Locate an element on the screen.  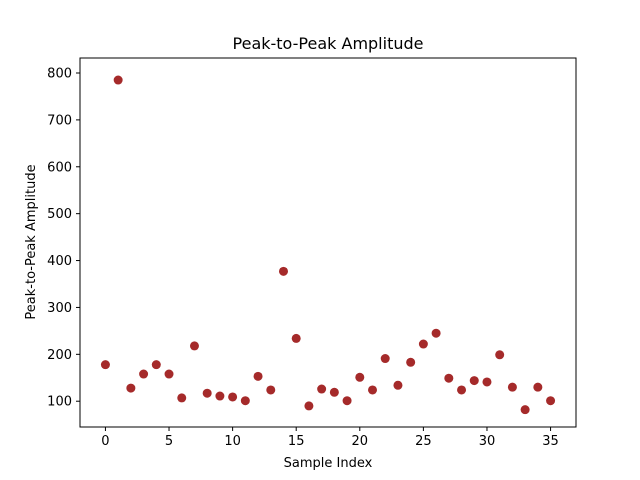
x-tick-label: 30 is located at coordinates (487, 441).